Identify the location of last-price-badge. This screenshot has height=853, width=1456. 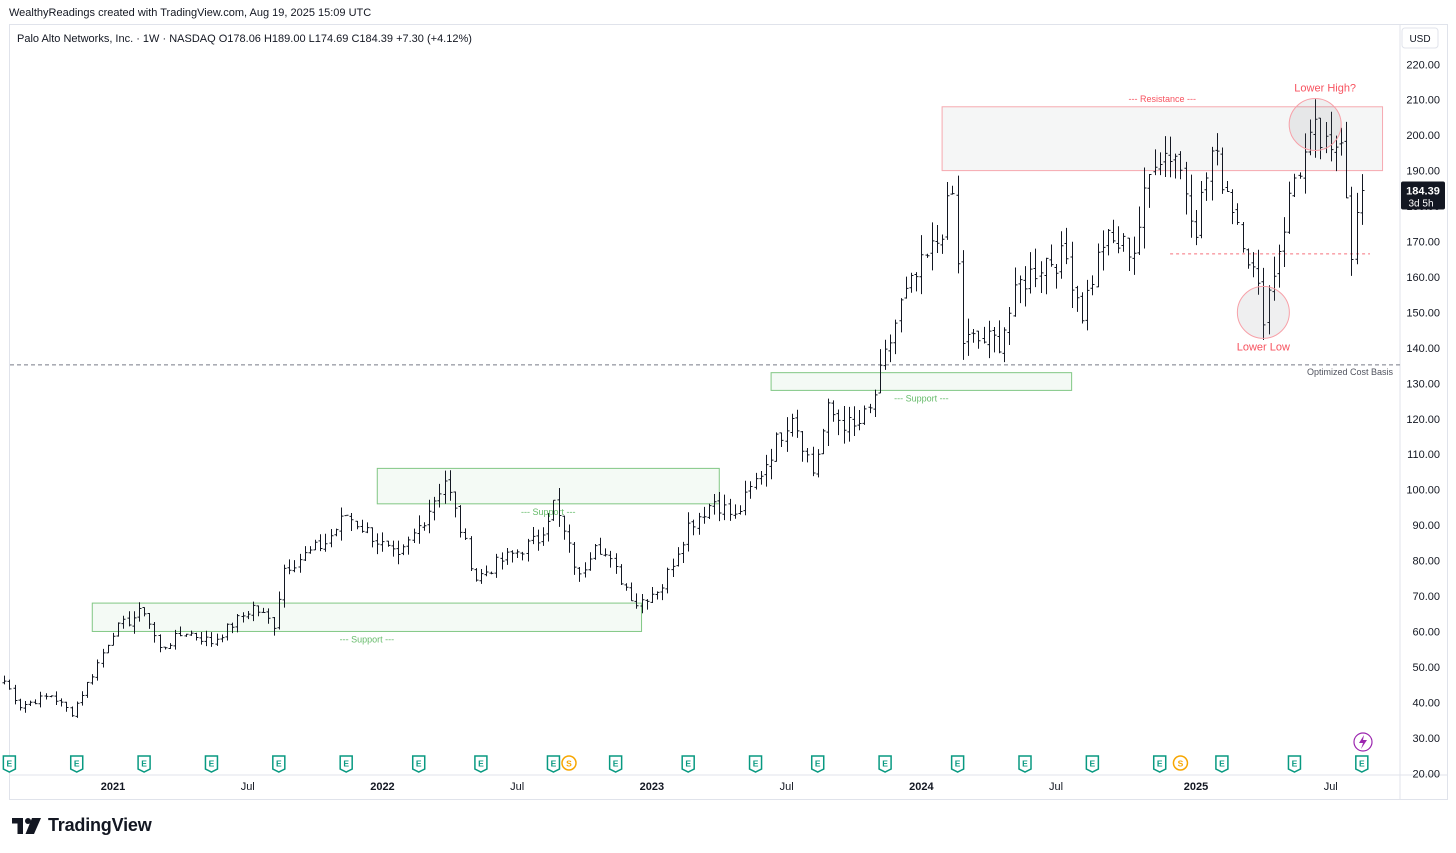
(1423, 195).